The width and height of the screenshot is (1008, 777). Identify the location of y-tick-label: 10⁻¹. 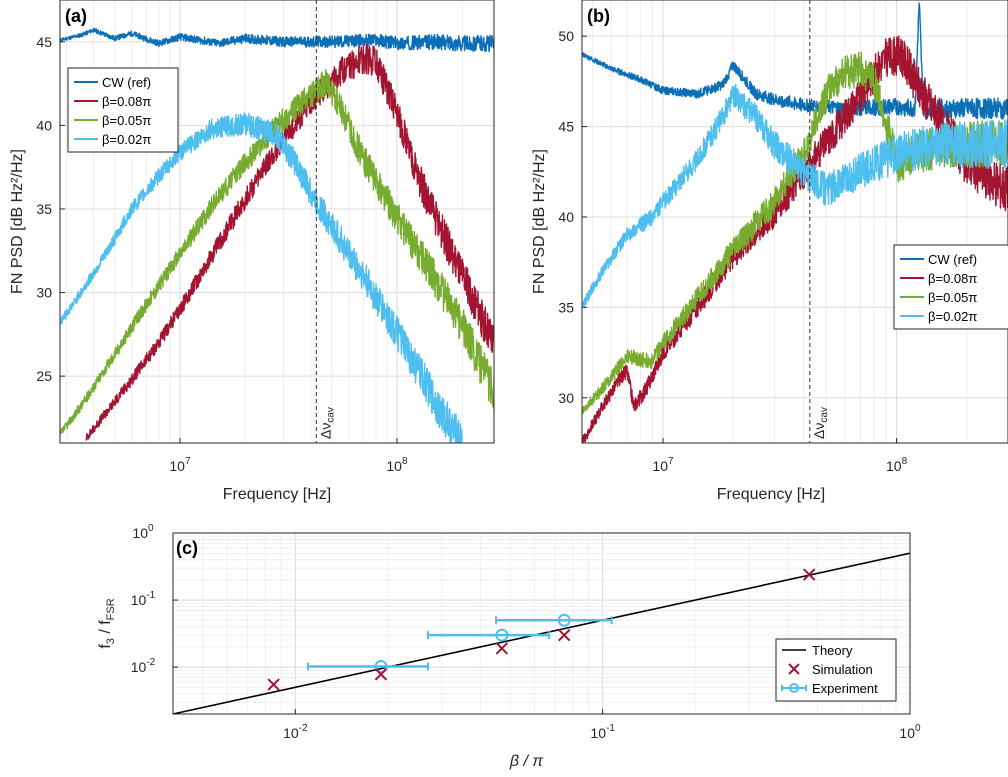
(143, 599).